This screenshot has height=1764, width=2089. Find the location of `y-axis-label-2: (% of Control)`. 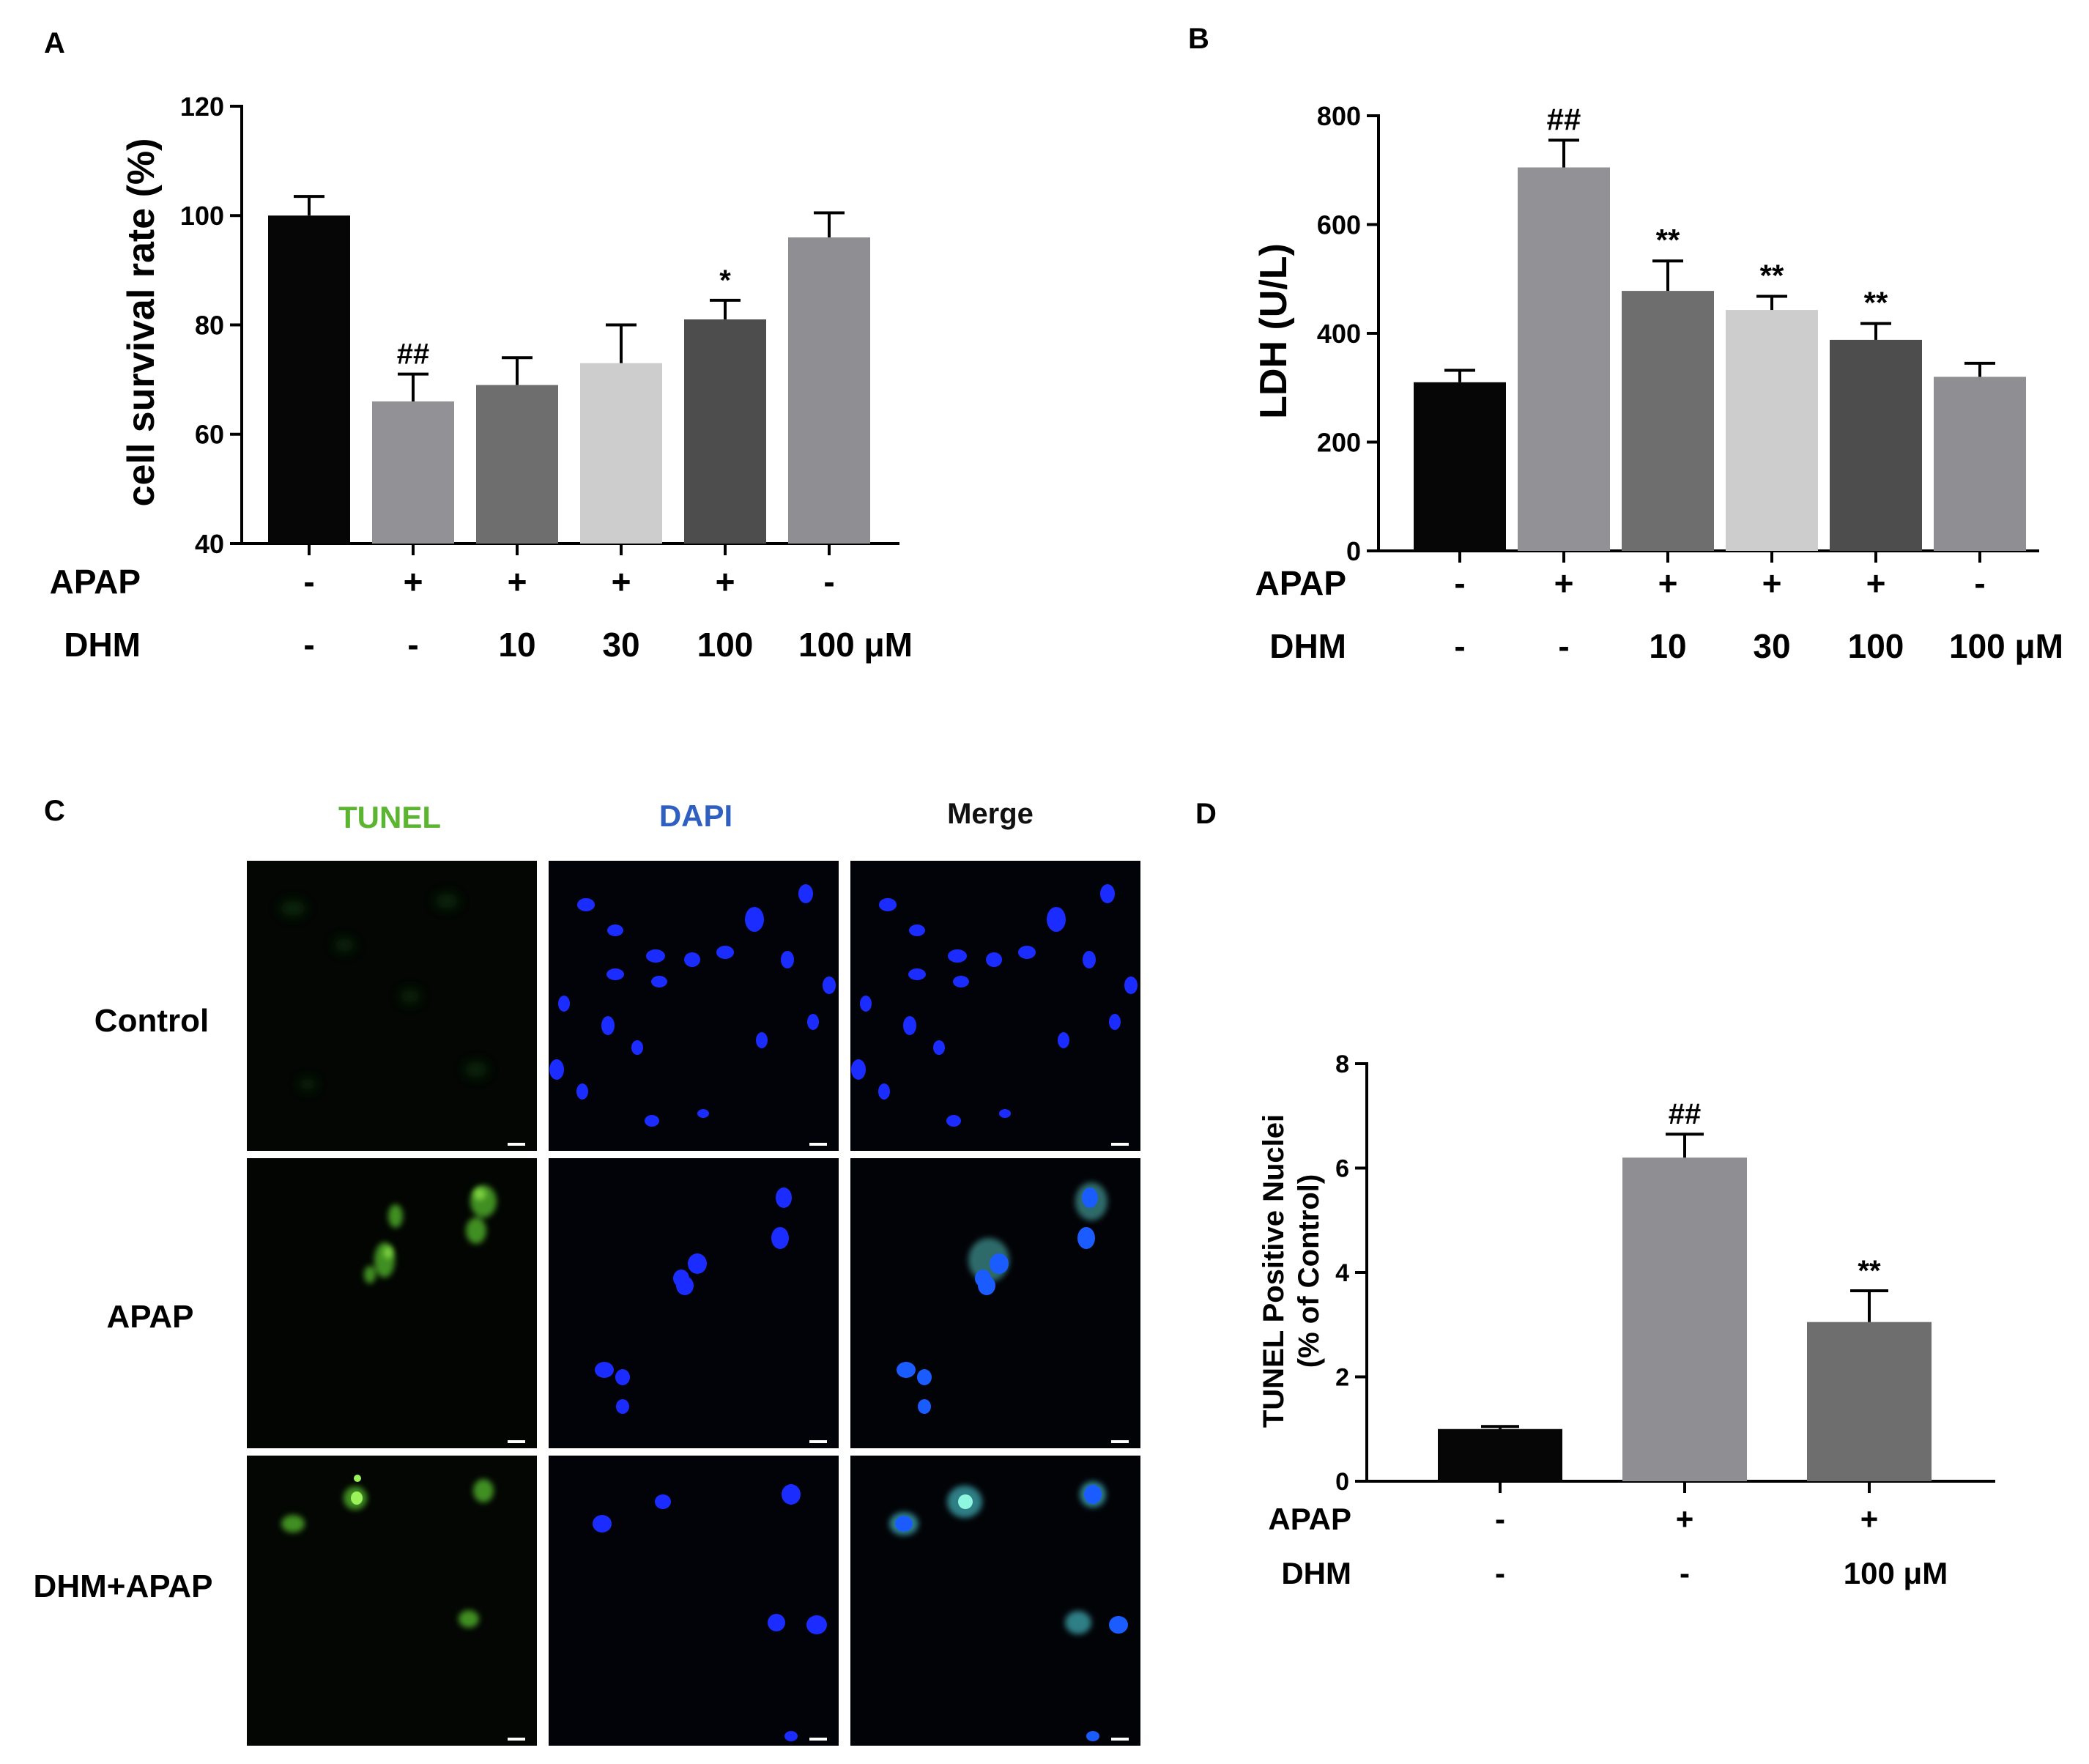

y-axis-label-2: (% of Control) is located at coordinates (1309, 1271).